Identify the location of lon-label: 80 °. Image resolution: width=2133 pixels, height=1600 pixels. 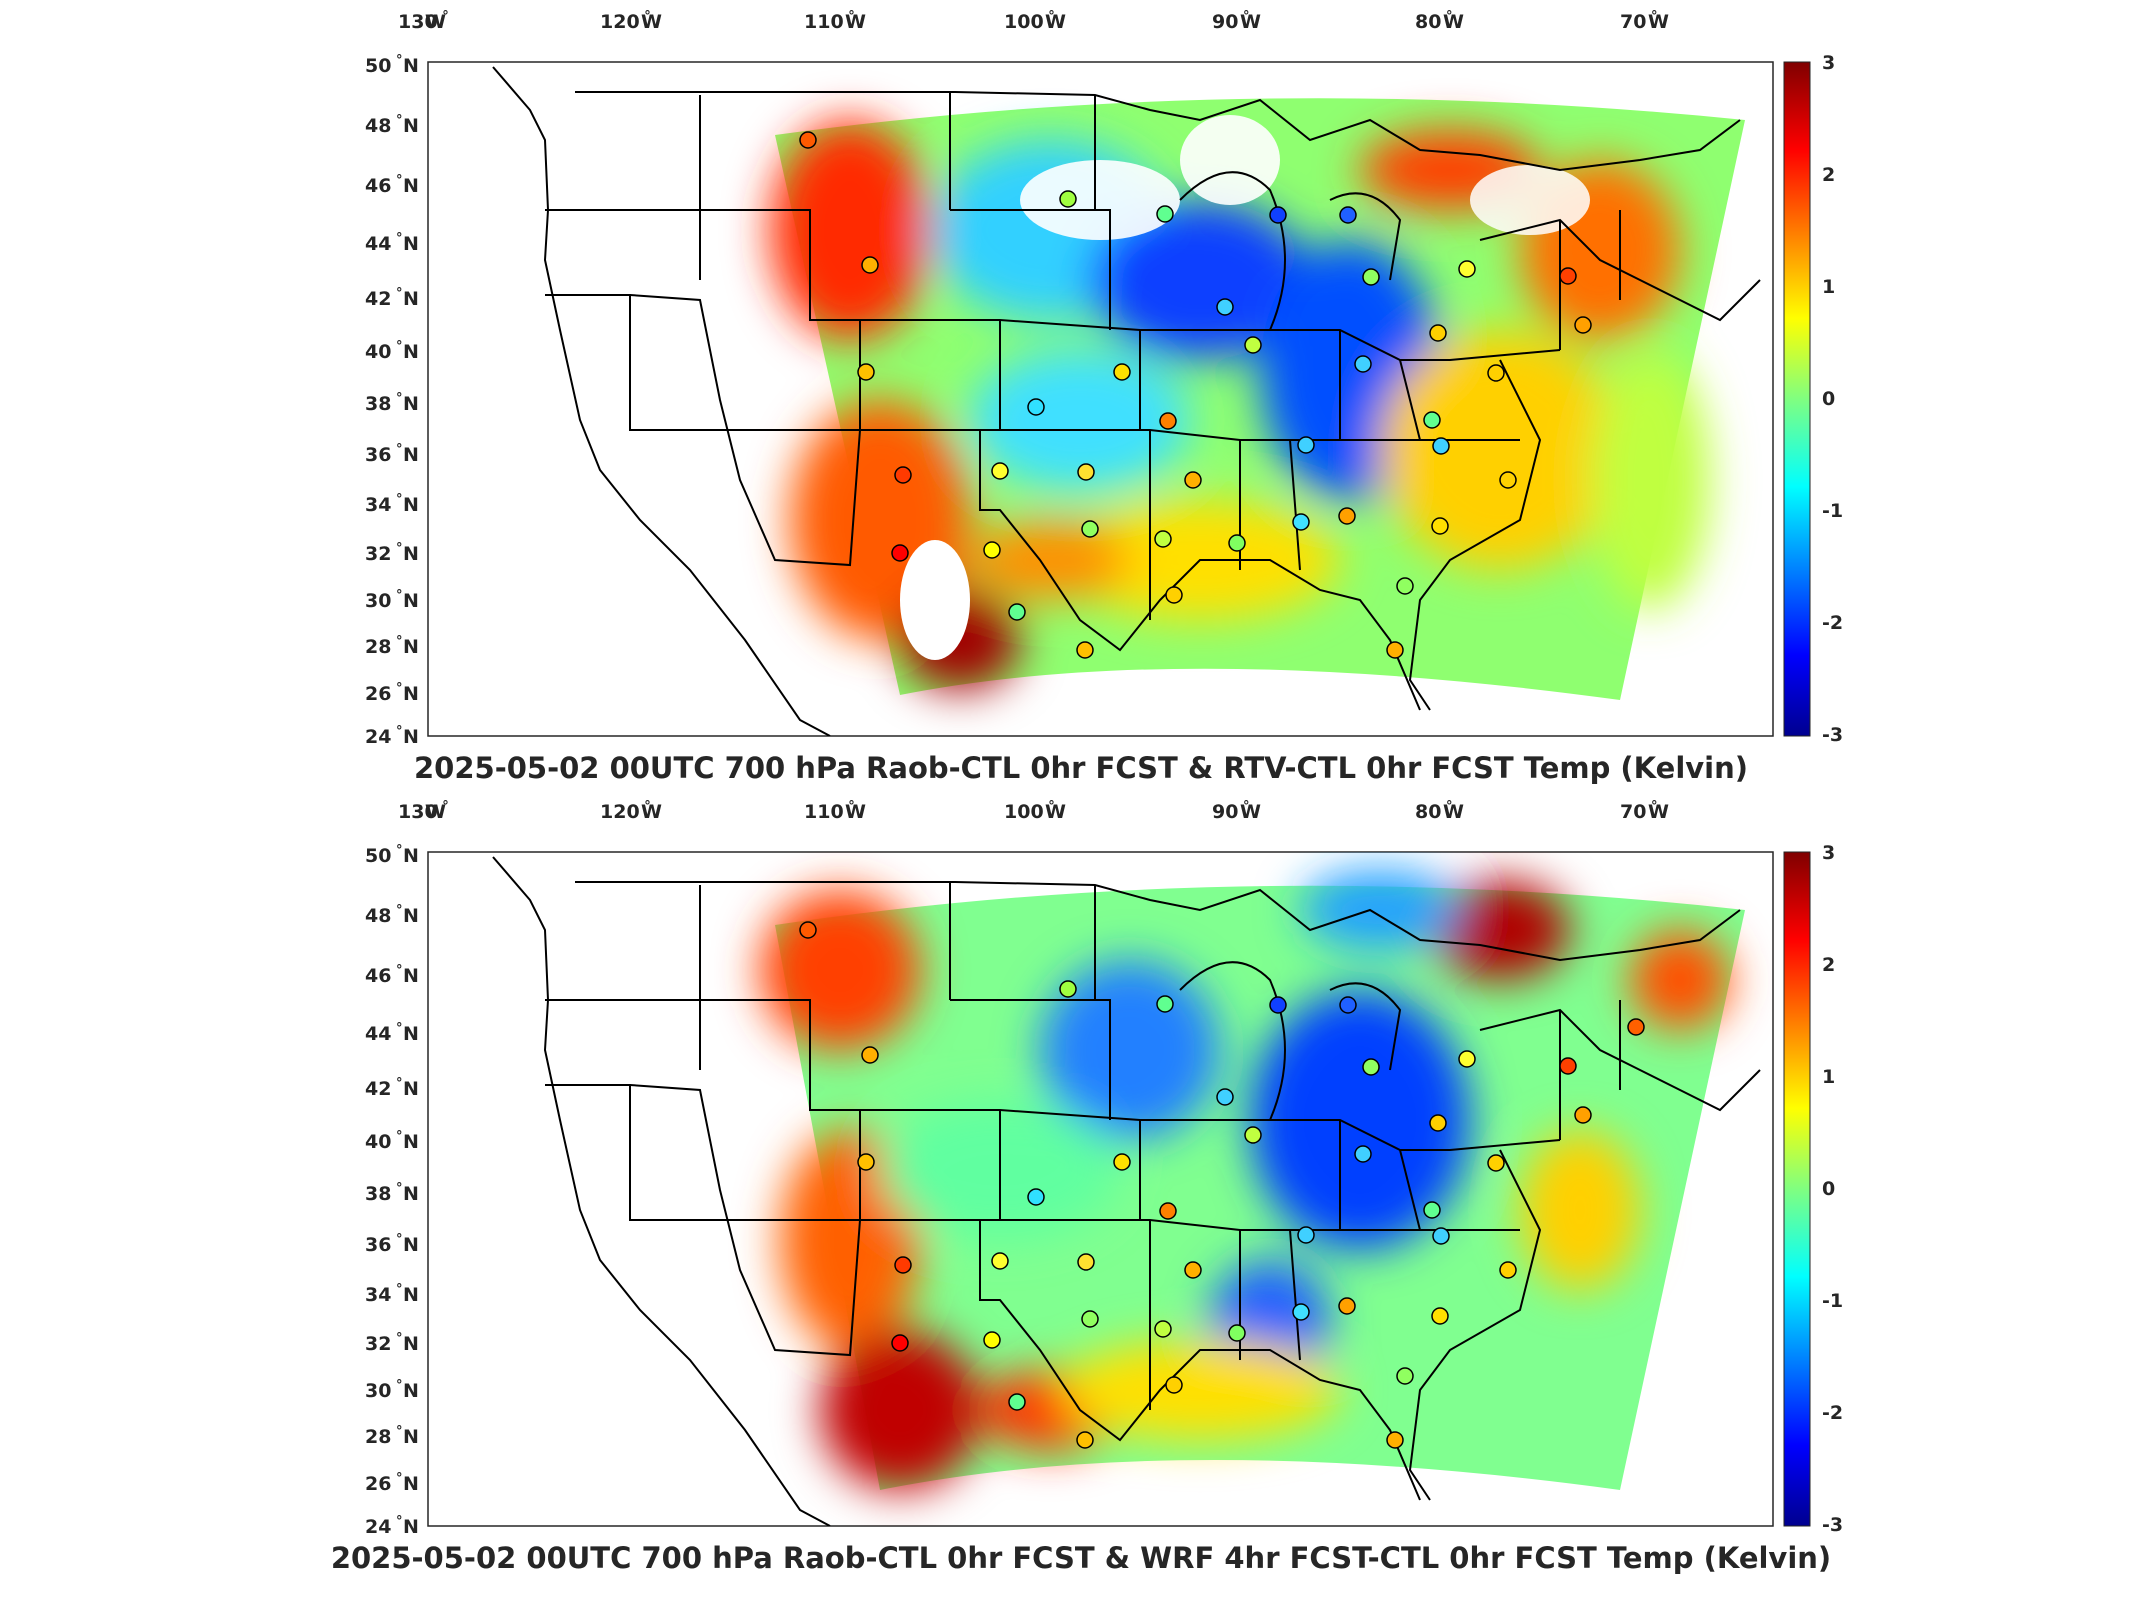
(1433, 811).